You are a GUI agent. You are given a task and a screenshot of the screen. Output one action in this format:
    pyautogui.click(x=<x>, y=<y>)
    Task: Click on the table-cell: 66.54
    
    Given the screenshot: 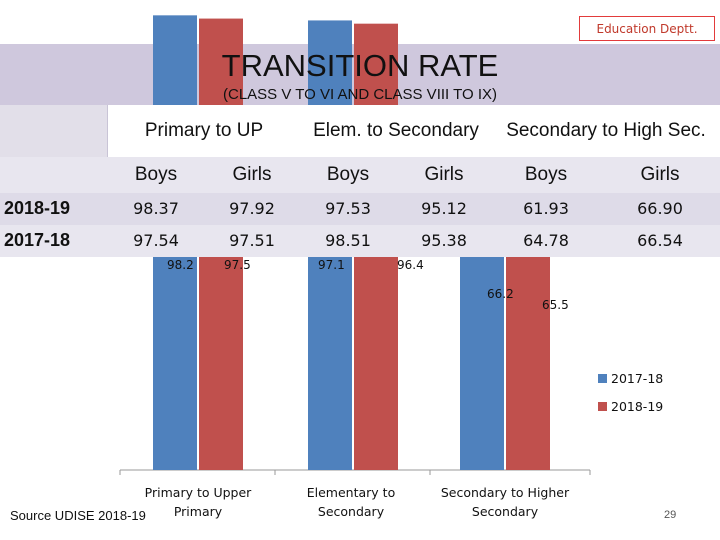 What is the action you would take?
    pyautogui.click(x=660, y=241)
    